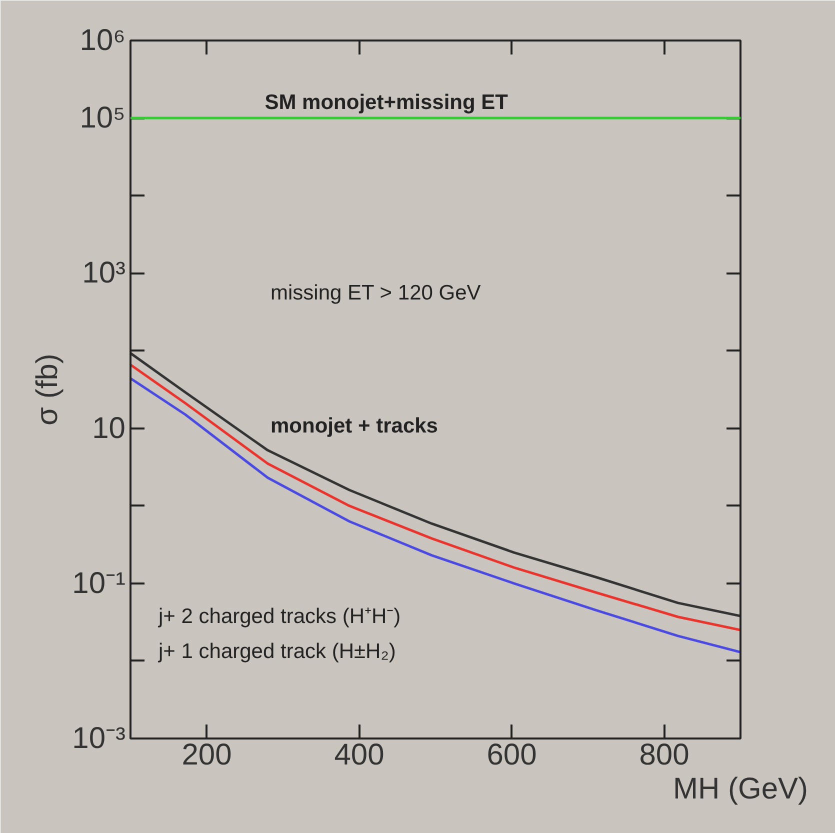 This screenshot has width=835, height=833. Describe the element at coordinates (354, 426) in the screenshot. I see `annotation: monojet + tracks` at that location.